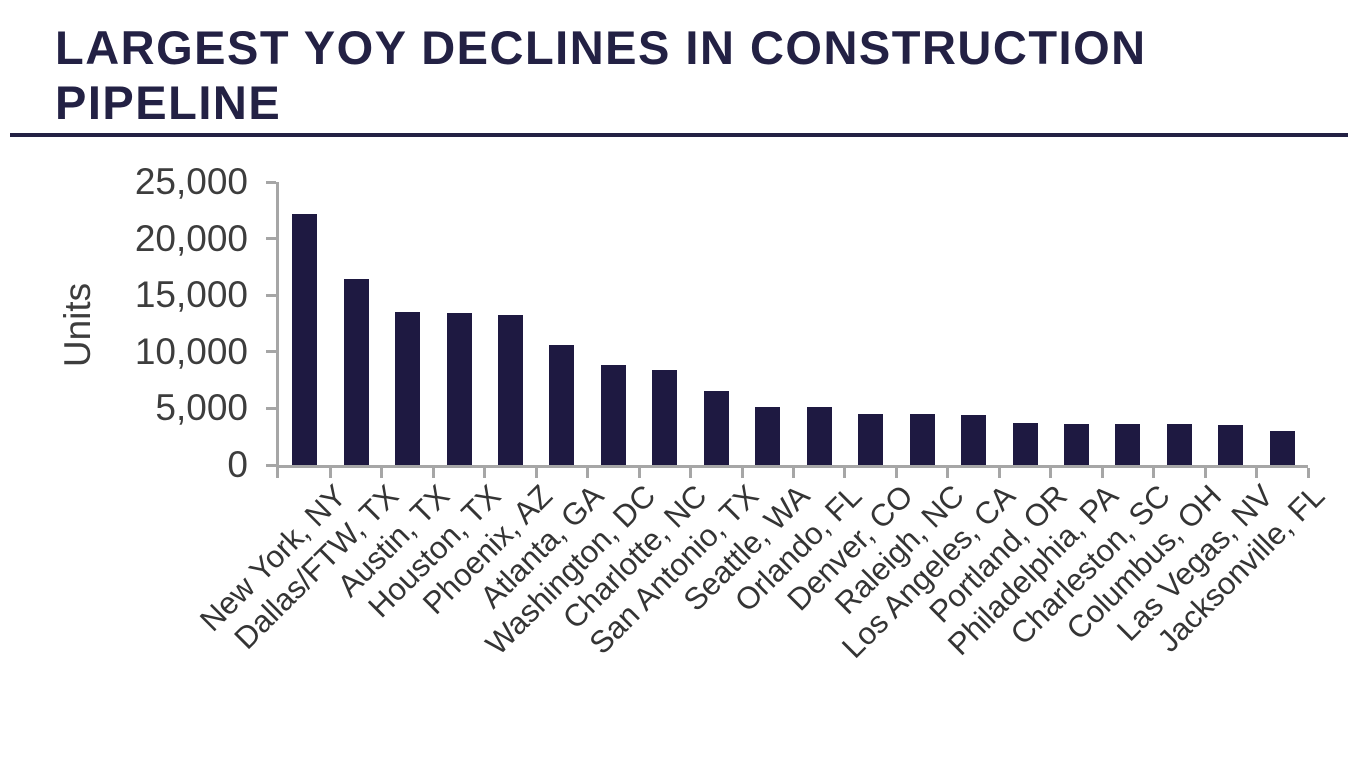 The image size is (1358, 780). What do you see at coordinates (679, 135) in the screenshot?
I see `title-underline-divider` at bounding box center [679, 135].